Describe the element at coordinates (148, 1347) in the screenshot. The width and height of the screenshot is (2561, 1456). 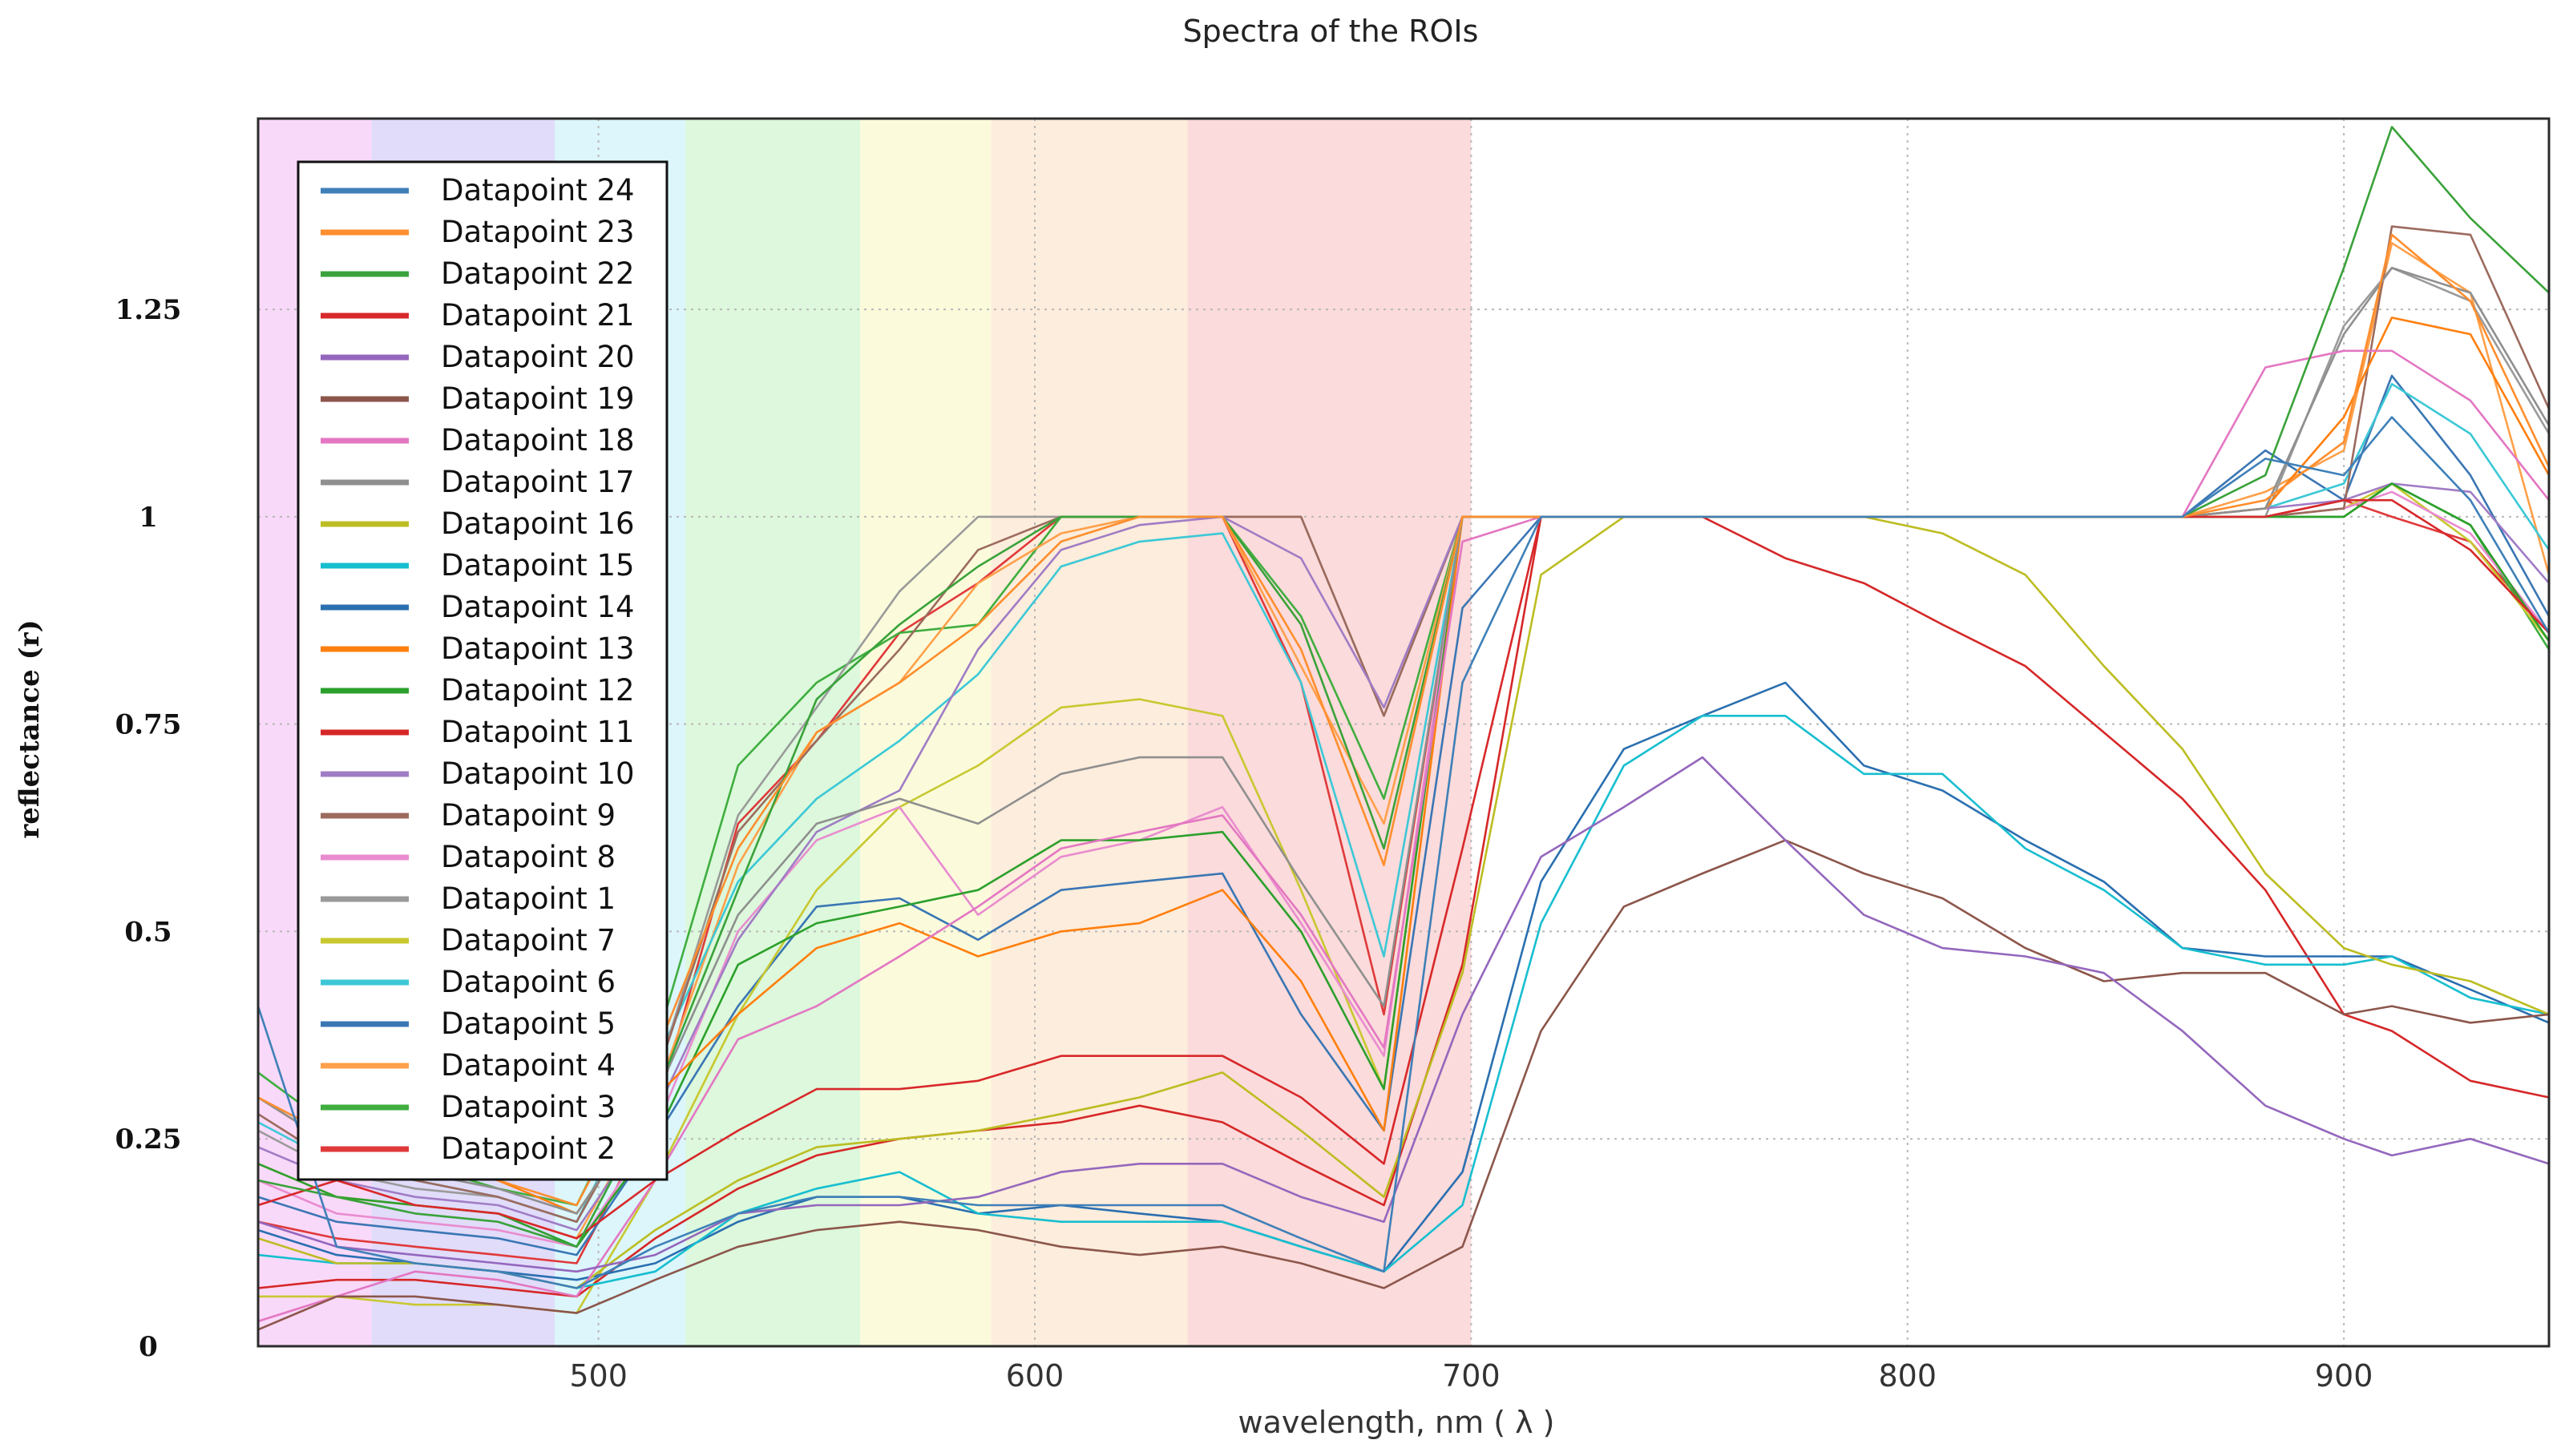
I see `y-tick-label: 0` at that location.